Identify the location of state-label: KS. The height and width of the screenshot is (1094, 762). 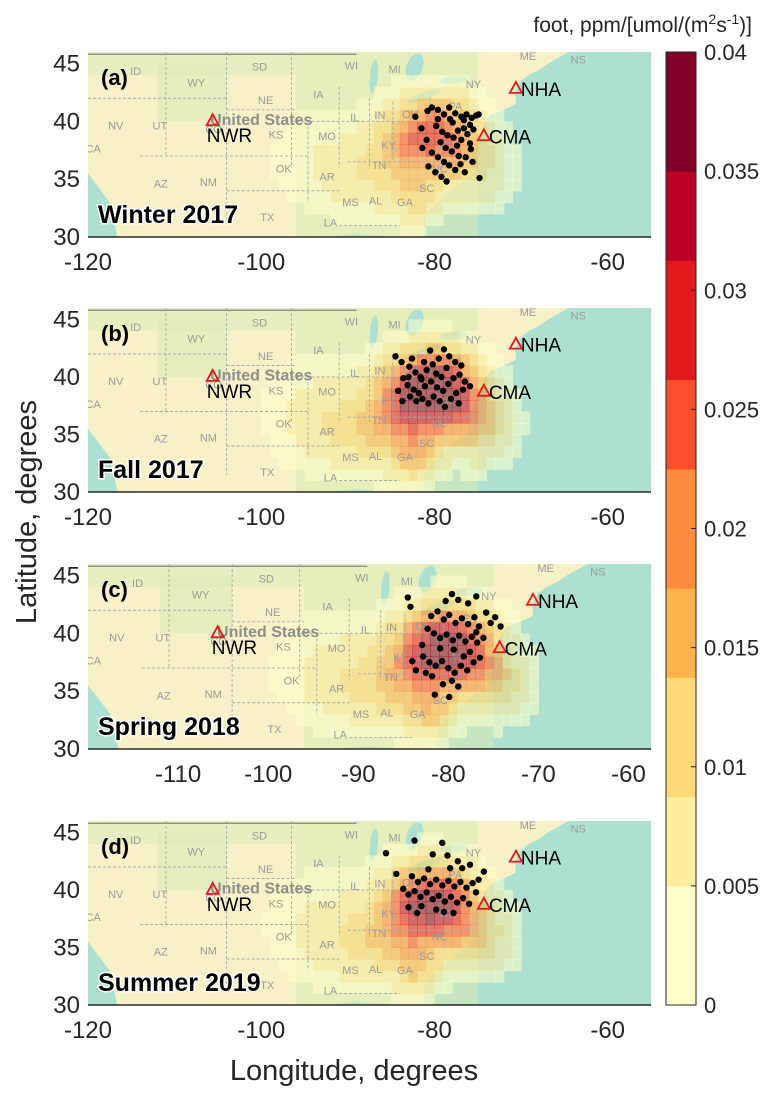
(276, 391).